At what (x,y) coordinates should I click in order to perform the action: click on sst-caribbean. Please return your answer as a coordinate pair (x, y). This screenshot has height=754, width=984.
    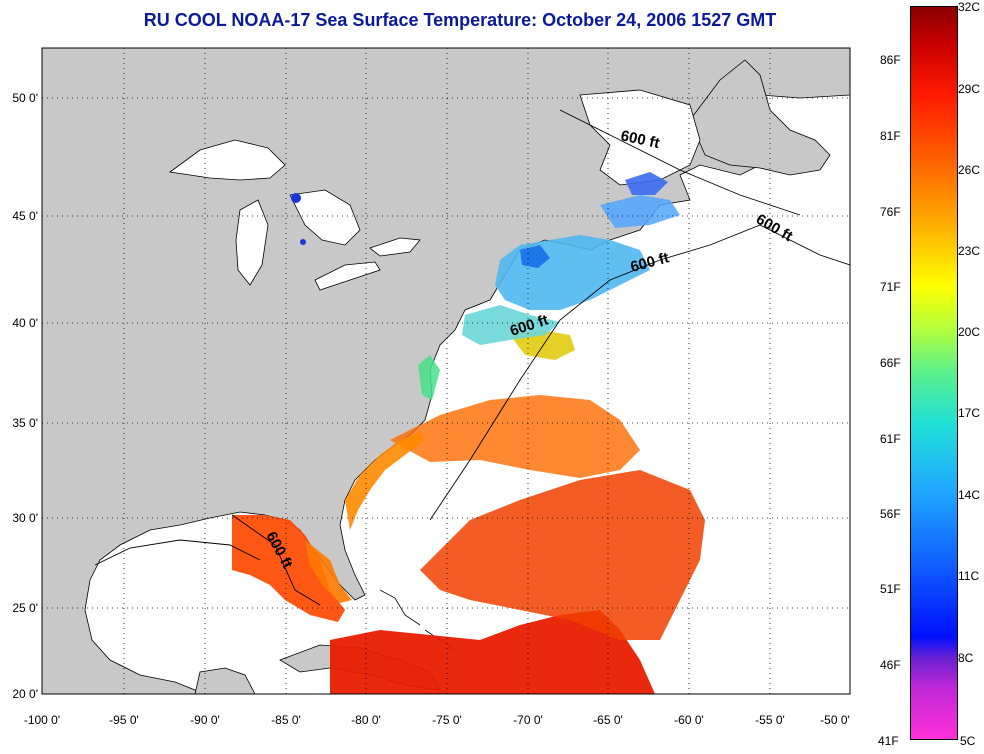
    Looking at the image, I should click on (492, 652).